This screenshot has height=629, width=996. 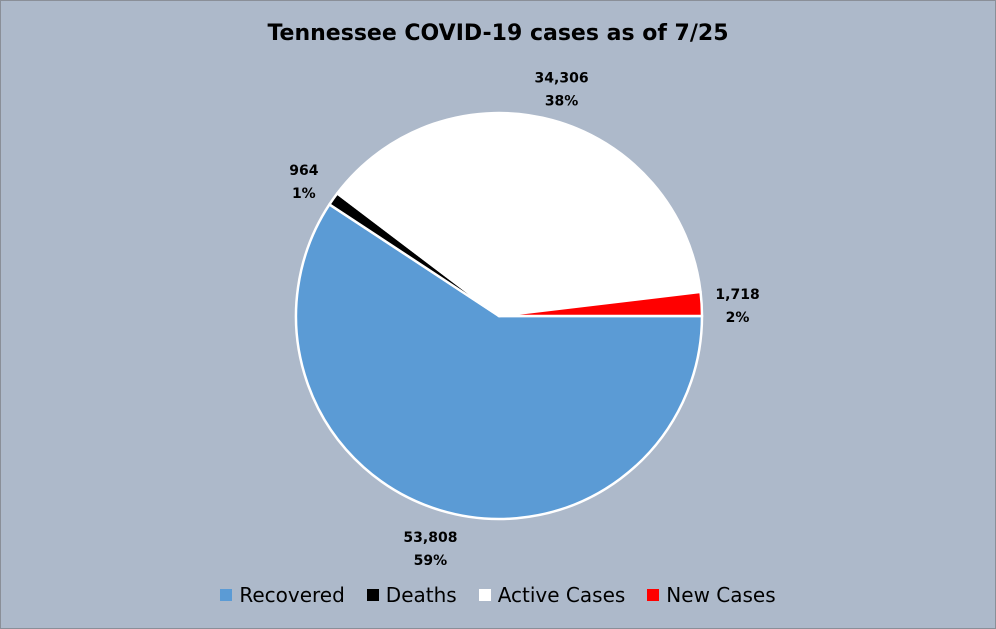 I want to click on legend: Recovered Deaths Active Cases New Cases, so click(x=498, y=595).